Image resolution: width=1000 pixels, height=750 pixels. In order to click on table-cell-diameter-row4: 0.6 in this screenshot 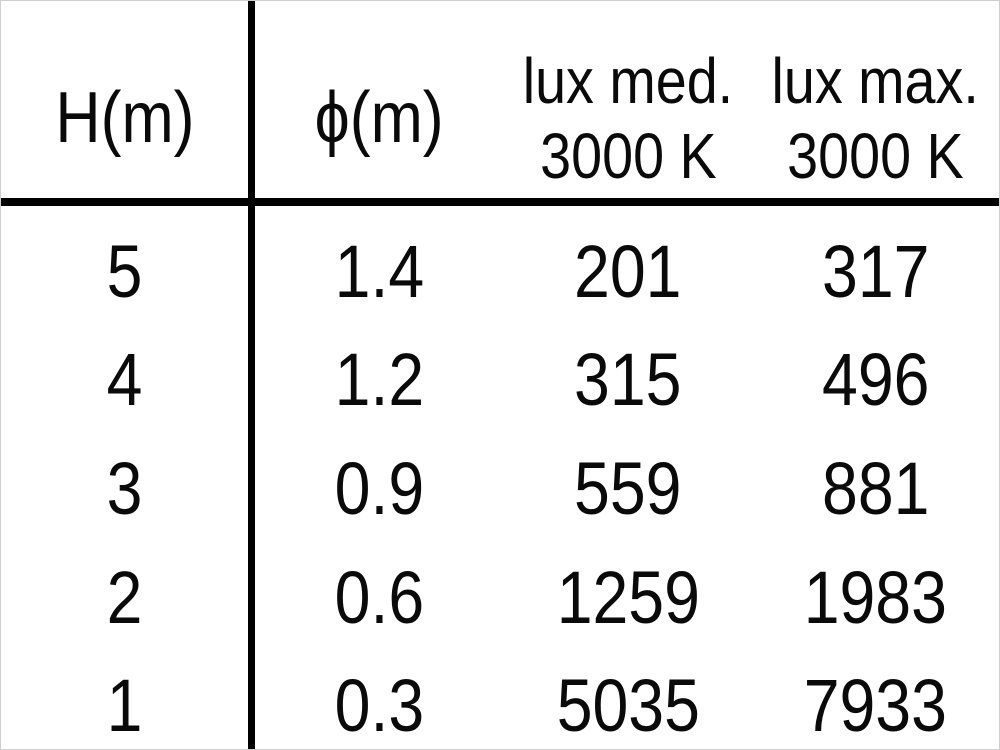, I will do `click(379, 586)`.